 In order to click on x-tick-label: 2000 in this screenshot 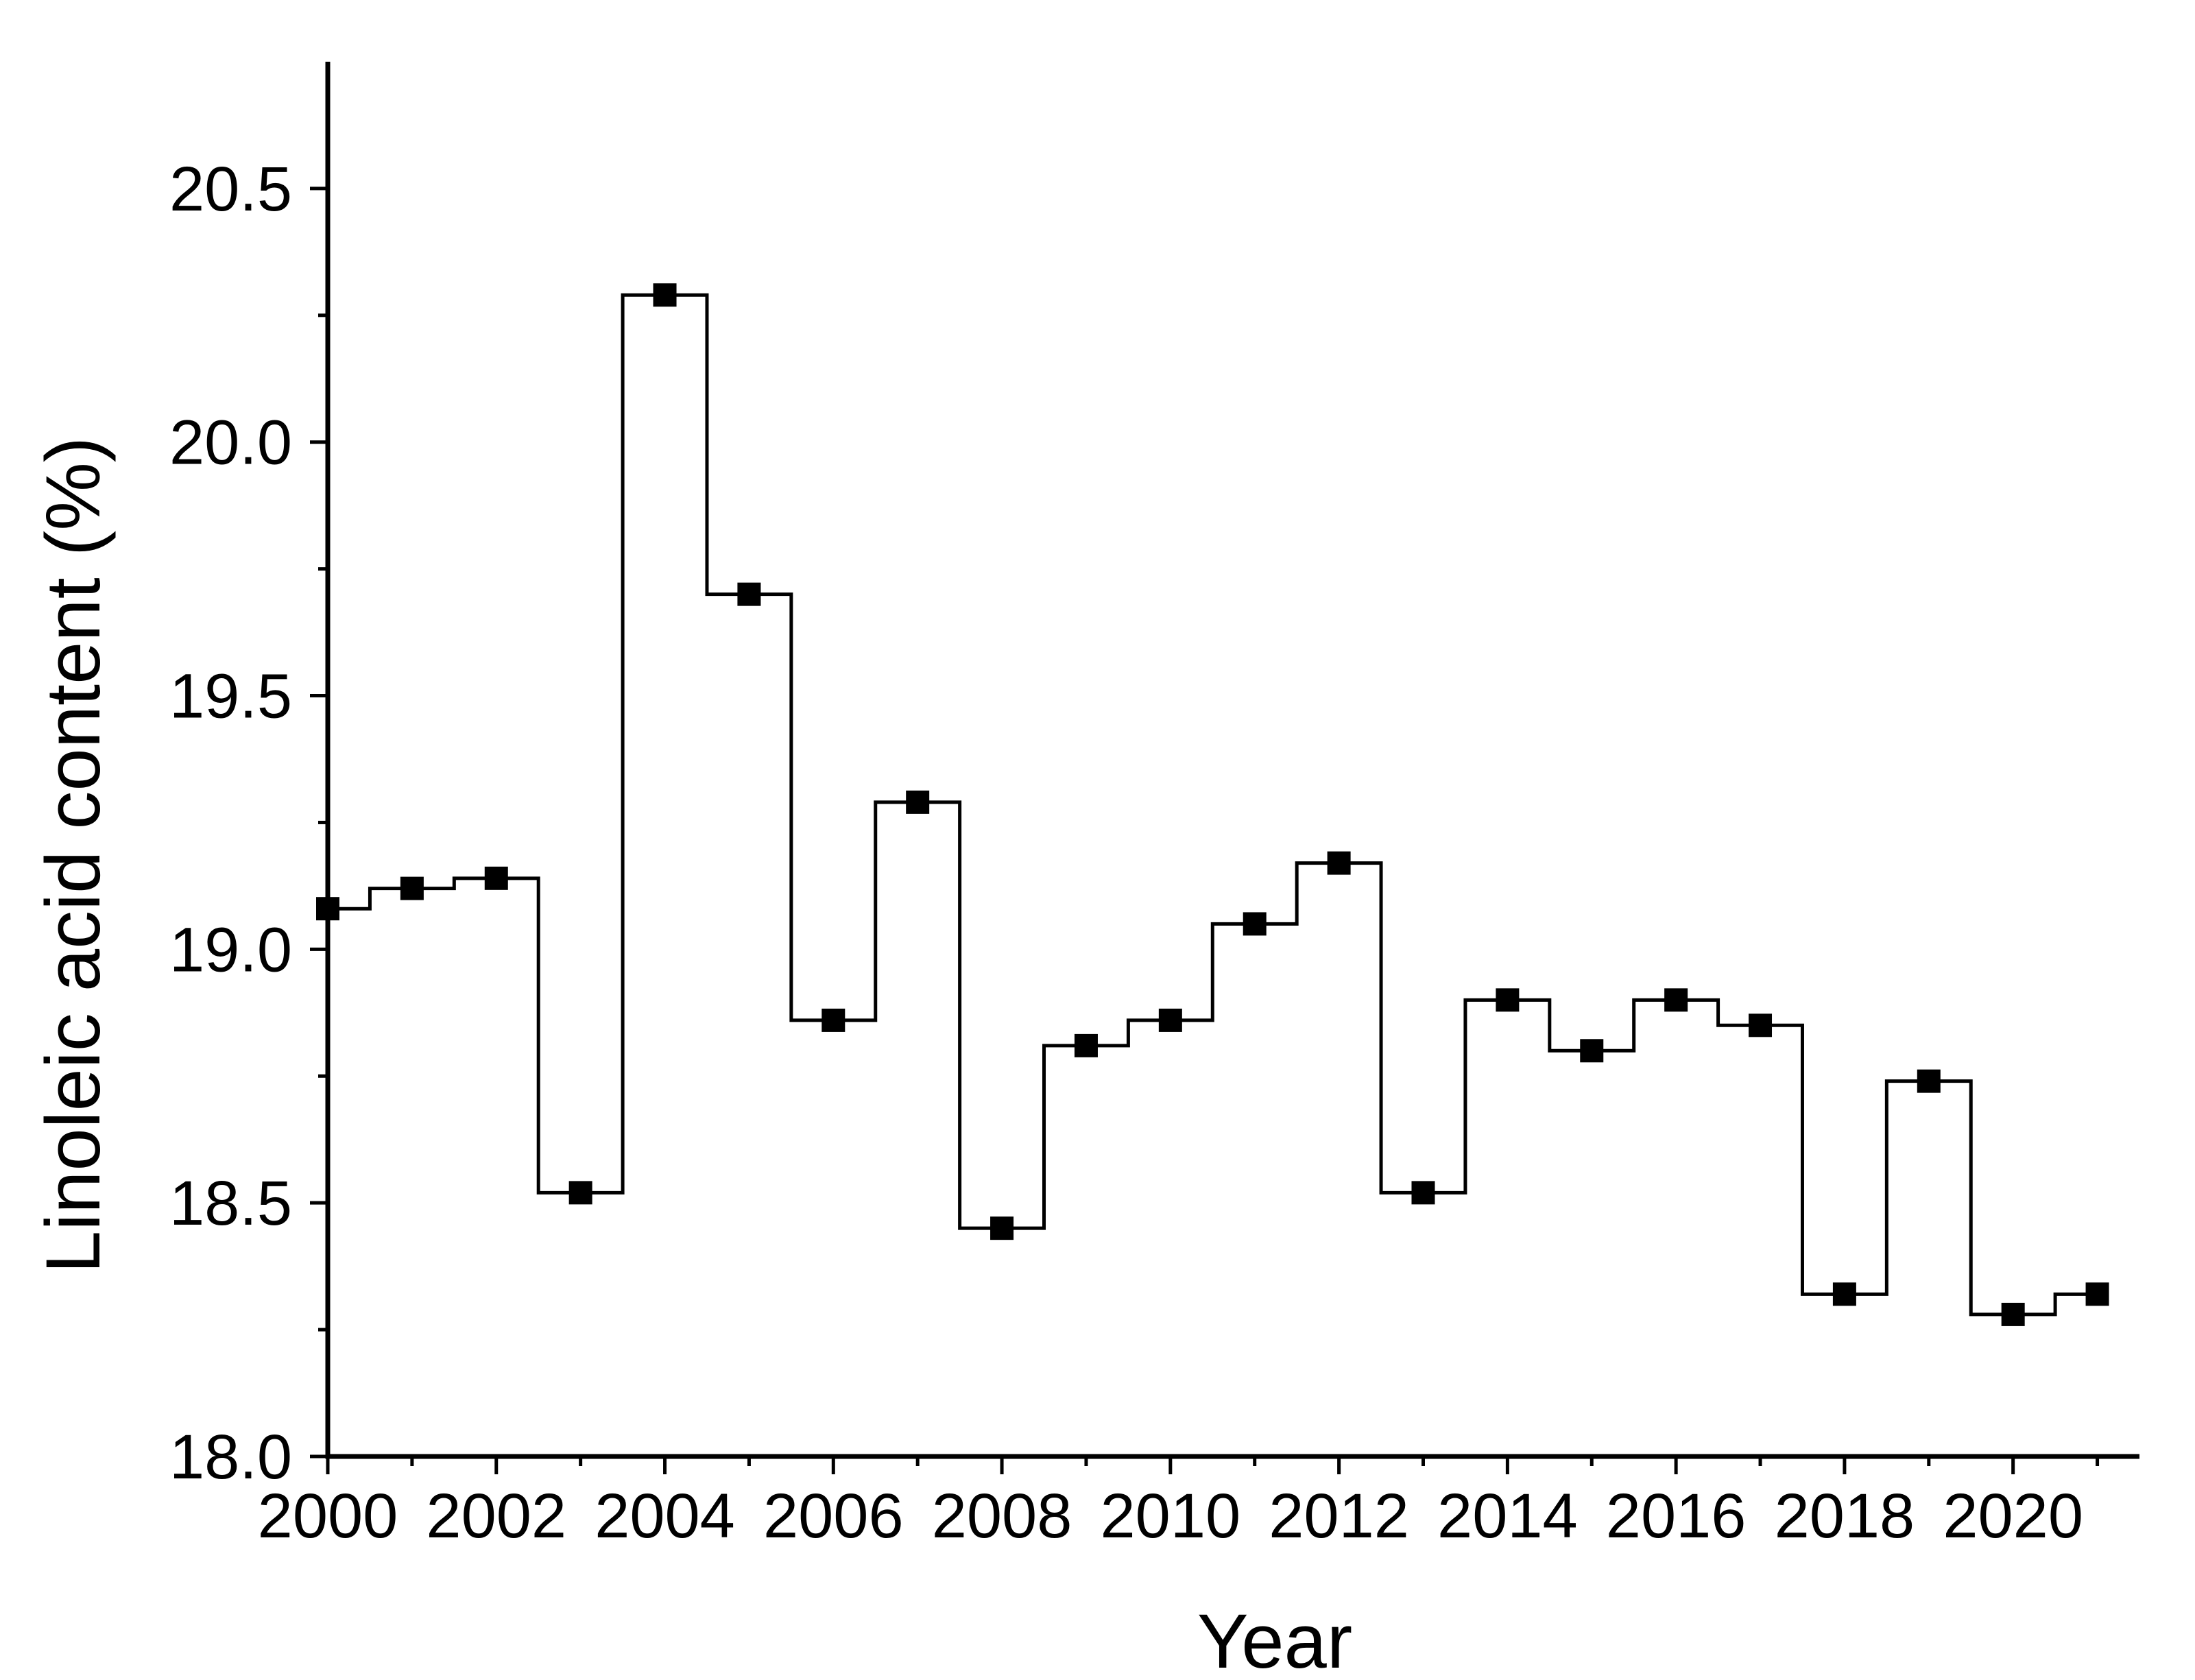, I will do `click(328, 1516)`.